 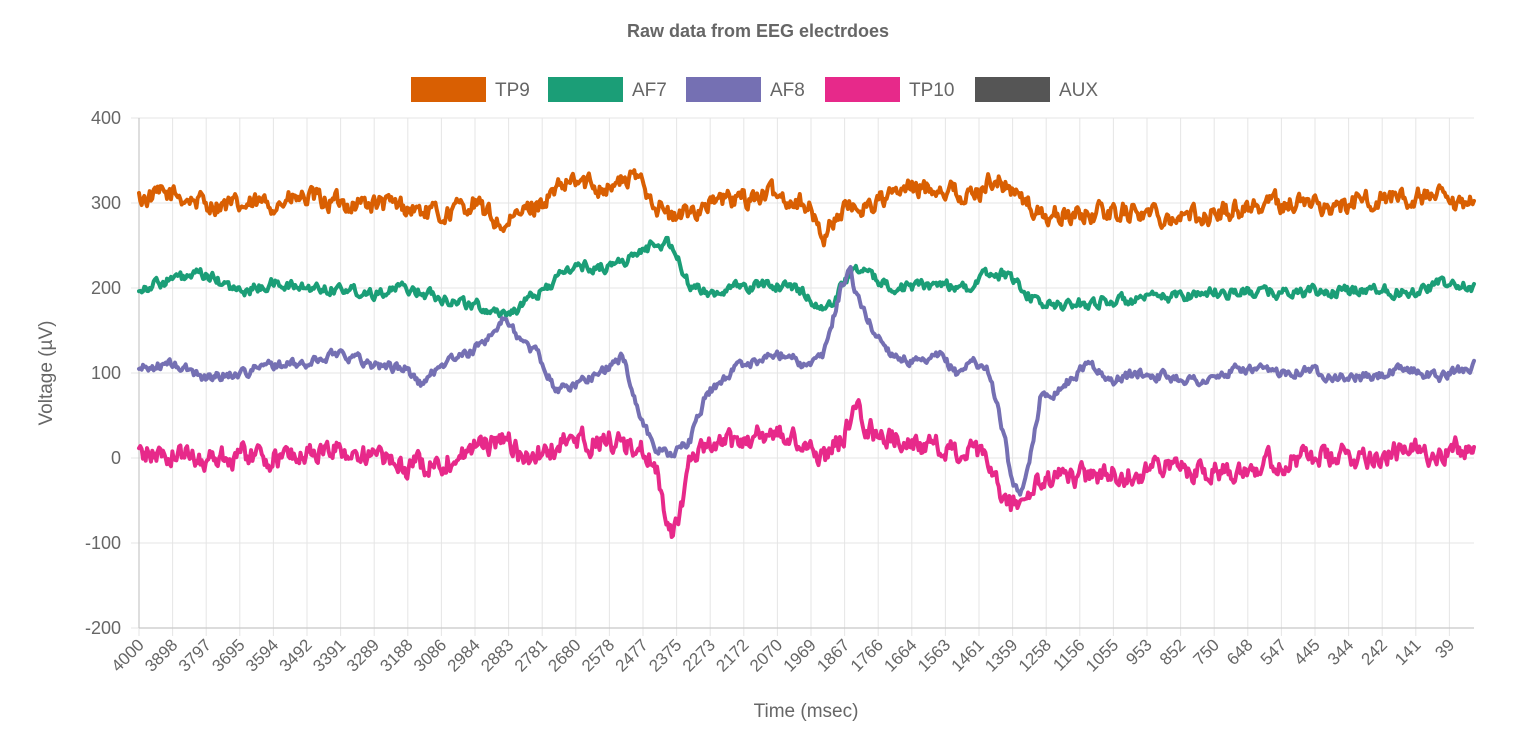 What do you see at coordinates (396, 655) in the screenshot?
I see `x-tick-label: 3188` at bounding box center [396, 655].